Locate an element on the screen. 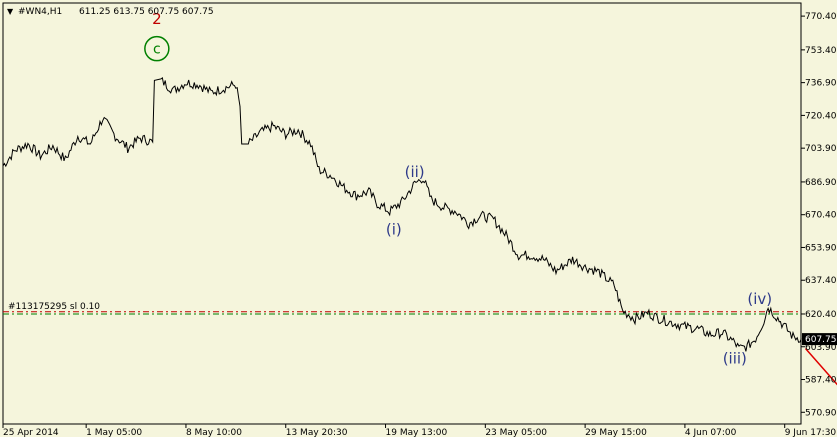  price-tick-label: 703.90 is located at coordinates (821, 149).